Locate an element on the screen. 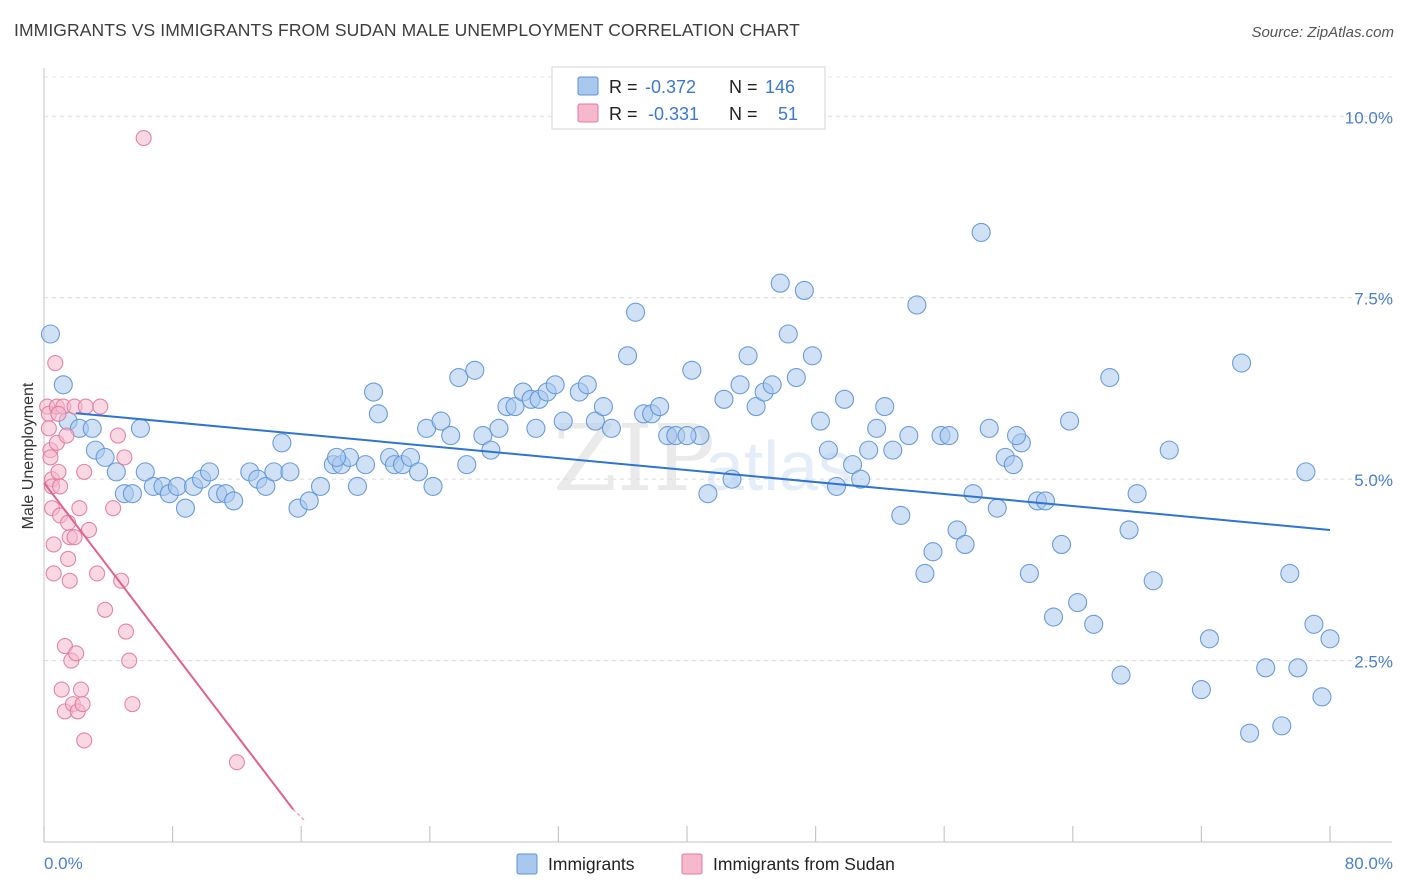 This screenshot has height=892, width=1406. sudan-trend-extension is located at coordinates (298, 814).